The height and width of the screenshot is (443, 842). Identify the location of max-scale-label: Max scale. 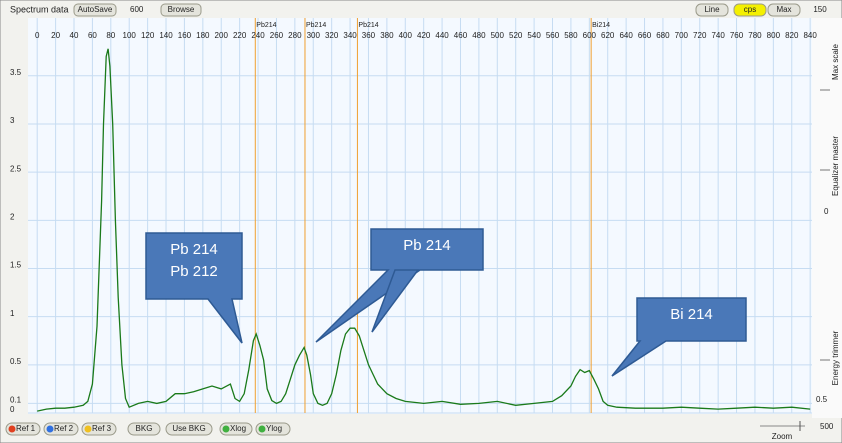
(835, 61).